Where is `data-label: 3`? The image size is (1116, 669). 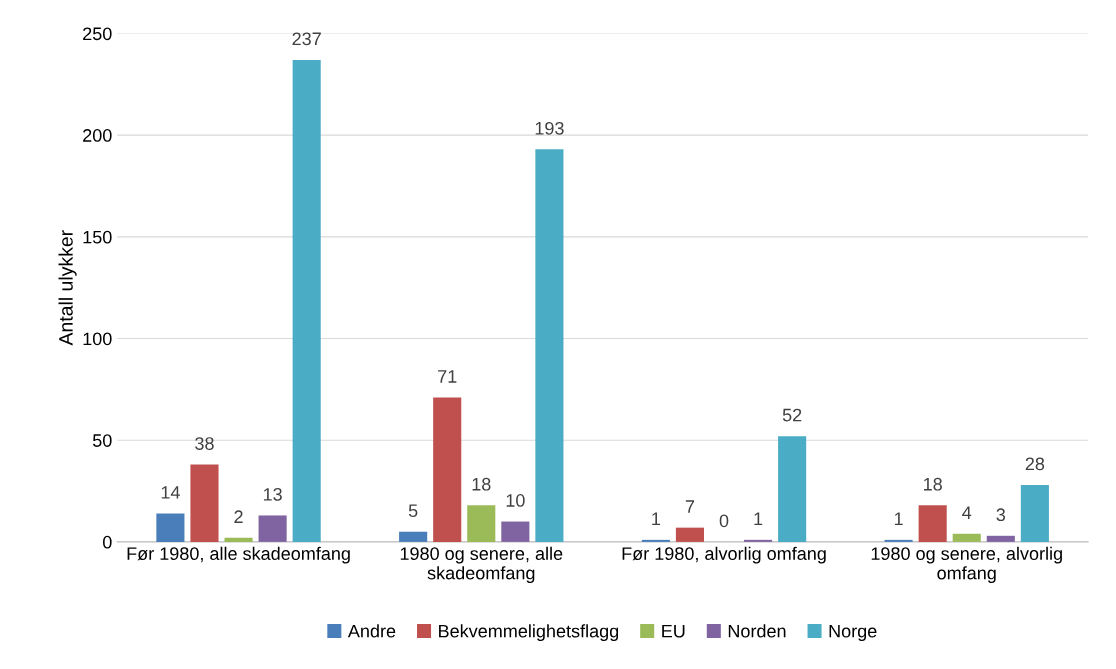
data-label: 3 is located at coordinates (1001, 515).